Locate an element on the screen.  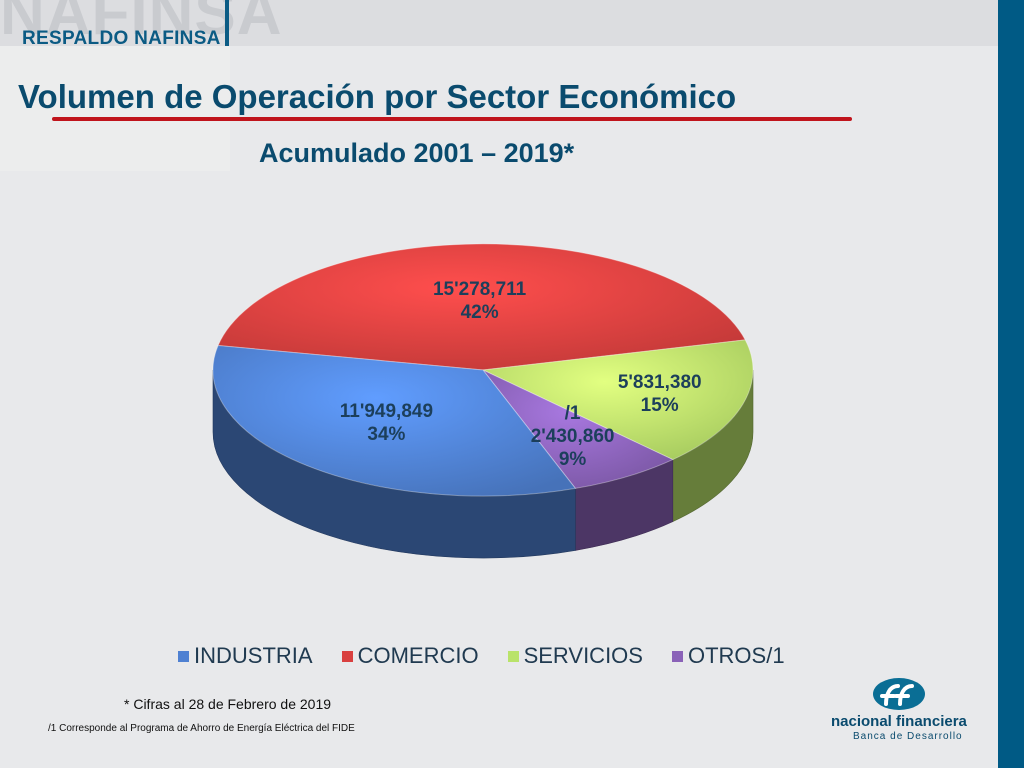
data-label-servicios: 15% is located at coordinates (660, 405).